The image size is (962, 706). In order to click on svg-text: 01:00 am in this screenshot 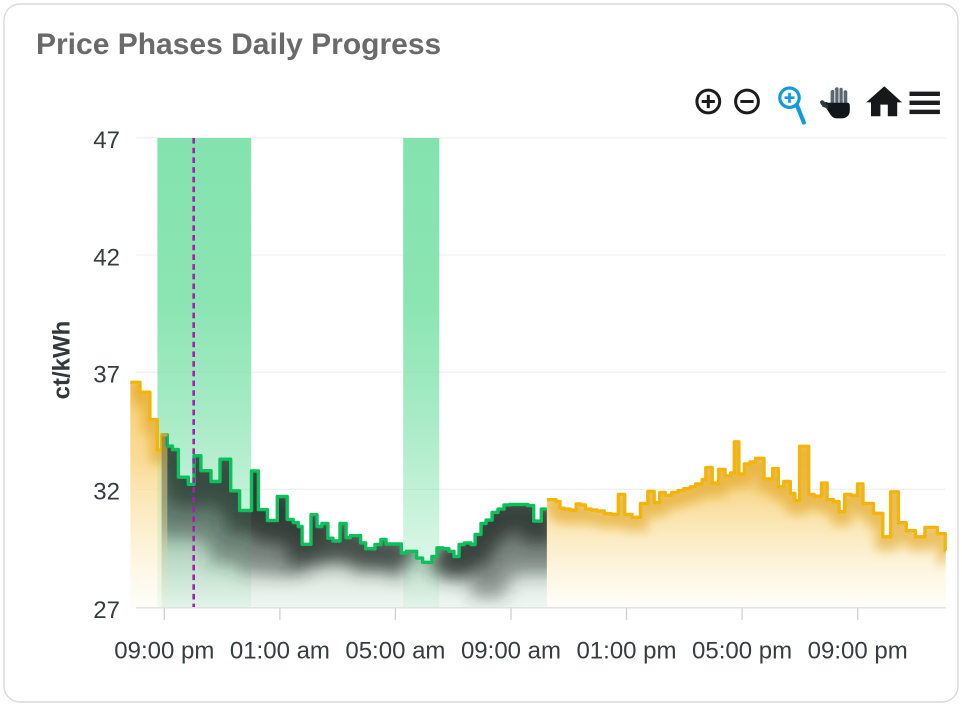, I will do `click(280, 651)`.